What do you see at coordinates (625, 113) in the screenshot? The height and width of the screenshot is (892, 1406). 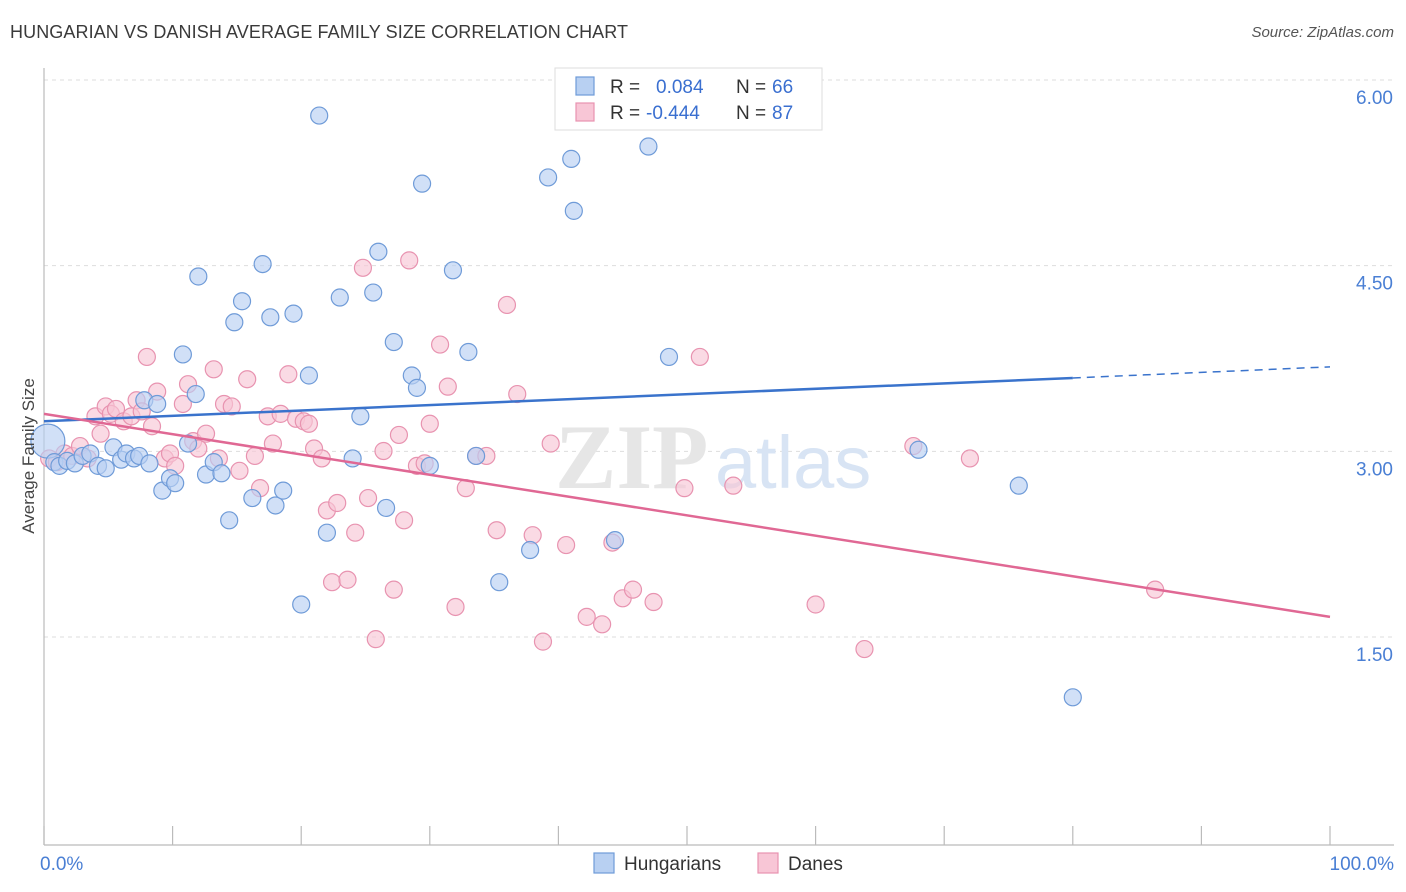 I see `stats-legend-r-label-danes: R =` at bounding box center [625, 113].